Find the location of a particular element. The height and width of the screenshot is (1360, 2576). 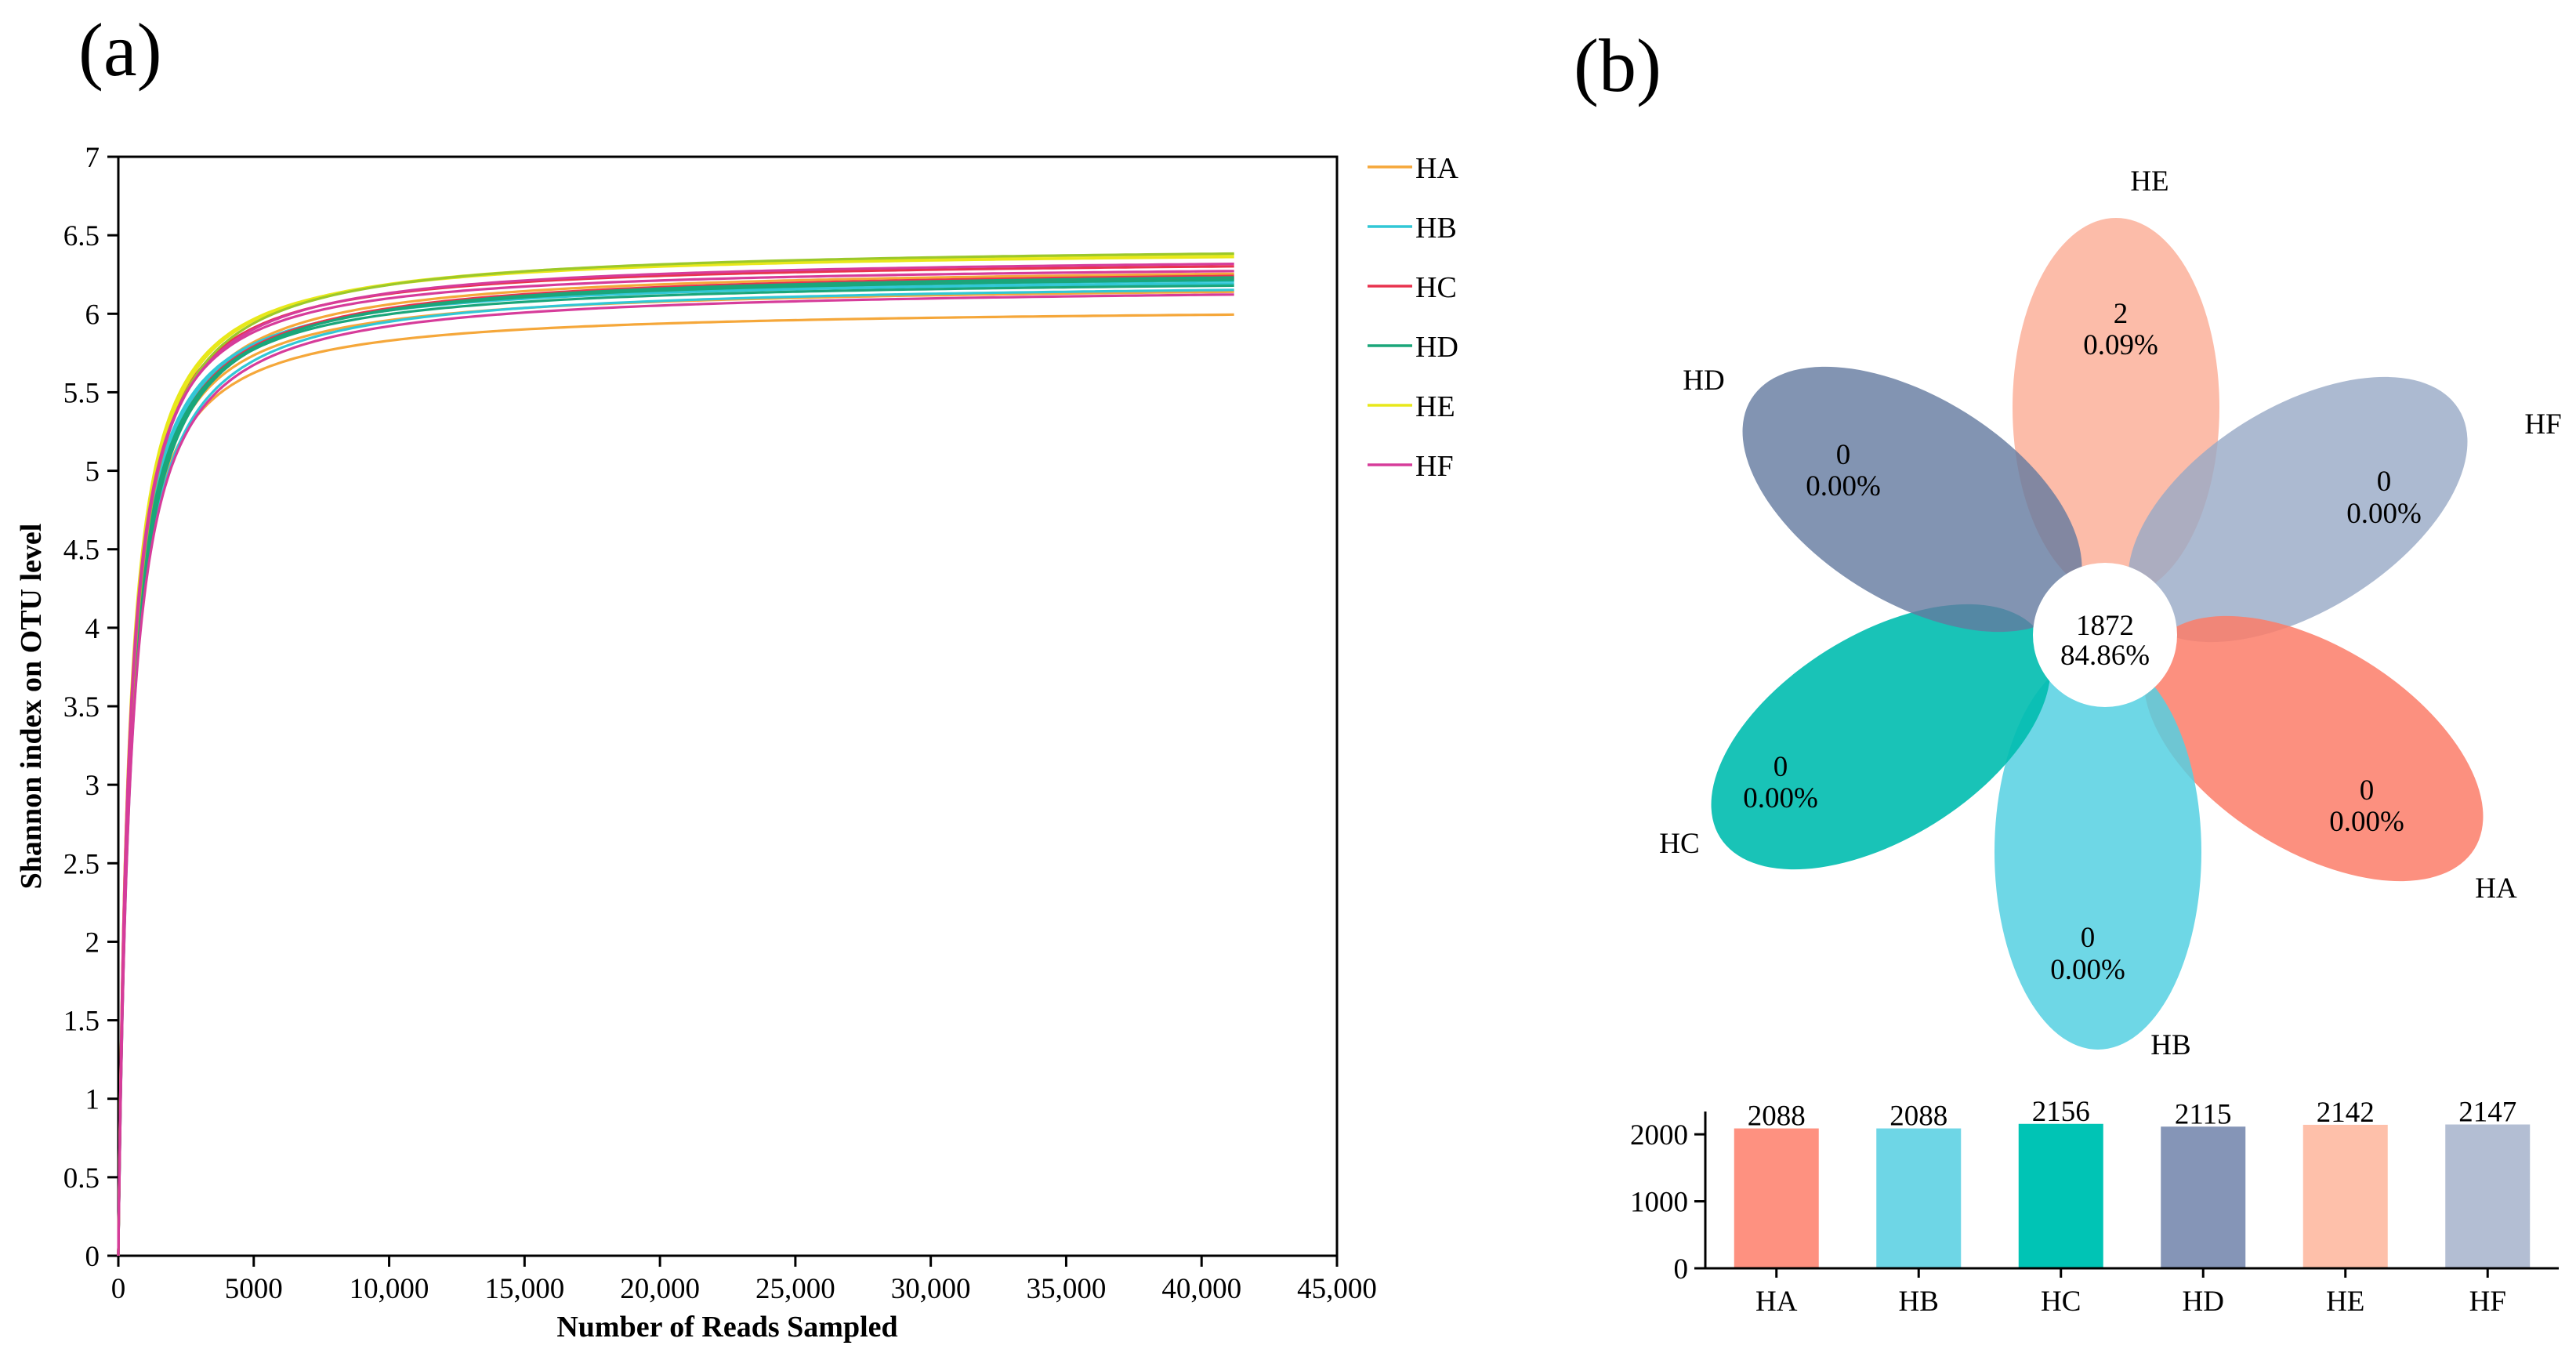

legend: HA HB HC HD HE HF is located at coordinates (1413, 317).